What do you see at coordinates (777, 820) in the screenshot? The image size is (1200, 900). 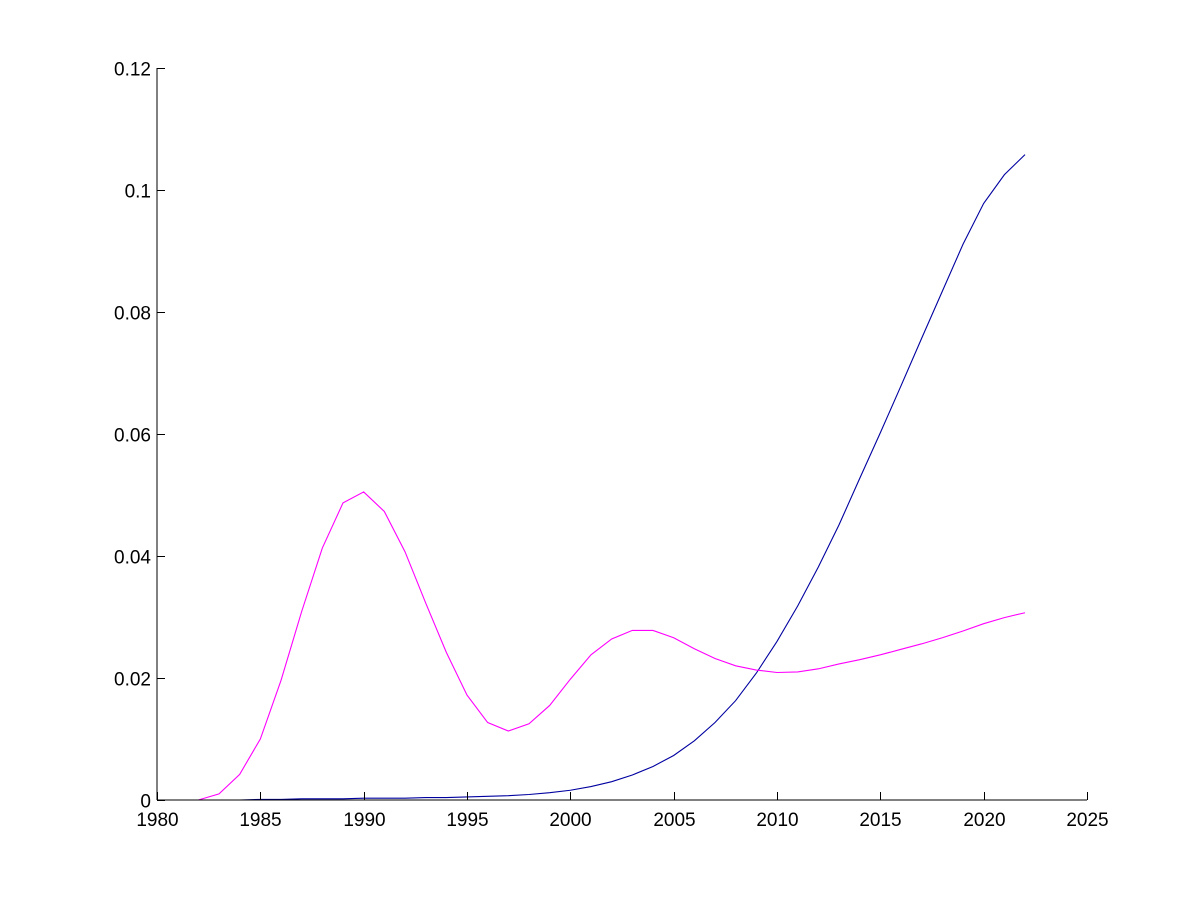 I see `x-tick-label: 2010` at bounding box center [777, 820].